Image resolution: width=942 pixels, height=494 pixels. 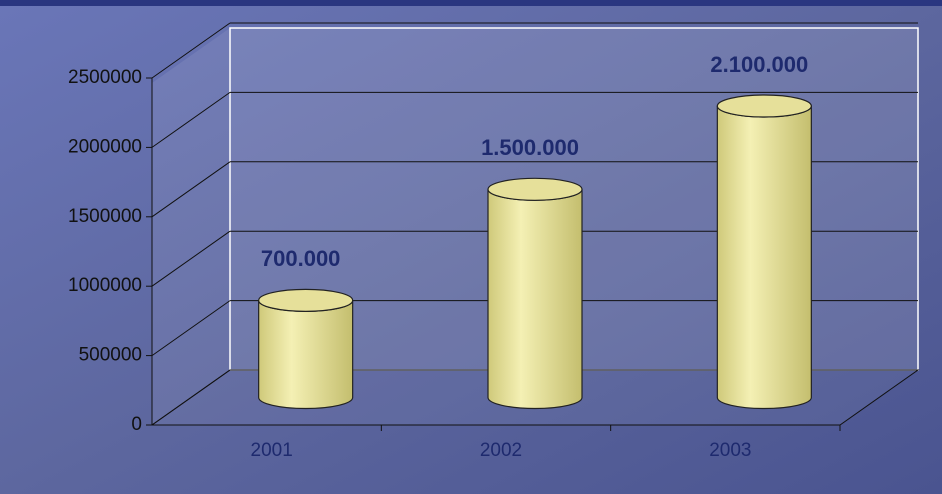 What do you see at coordinates (105, 285) in the screenshot?
I see `y-tick-label: 1000000` at bounding box center [105, 285].